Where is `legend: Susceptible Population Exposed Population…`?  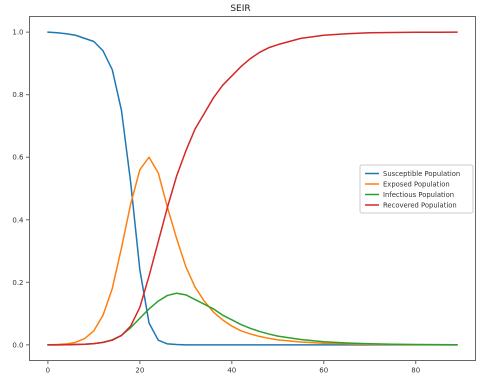
legend: Susceptible Population Exposed Population… is located at coordinates (416, 189).